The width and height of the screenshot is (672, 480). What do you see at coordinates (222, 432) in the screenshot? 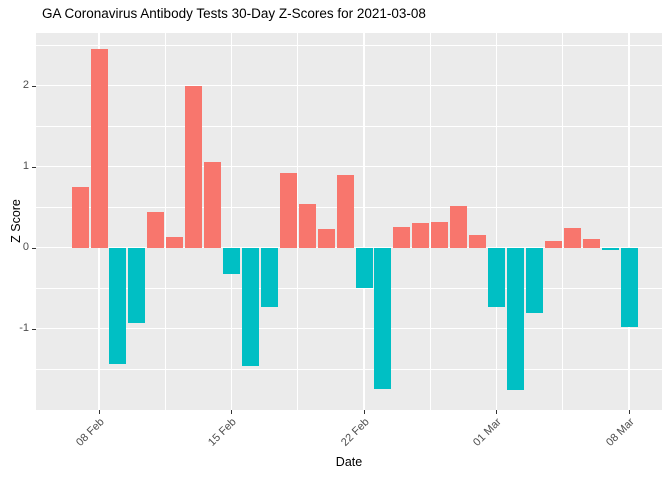
I see `x-tick-label-text: 15 Feb` at bounding box center [222, 432].